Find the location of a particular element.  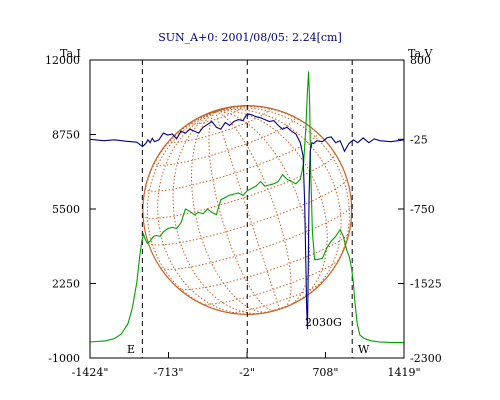

x-tick-label: 1419" is located at coordinates (403, 372).